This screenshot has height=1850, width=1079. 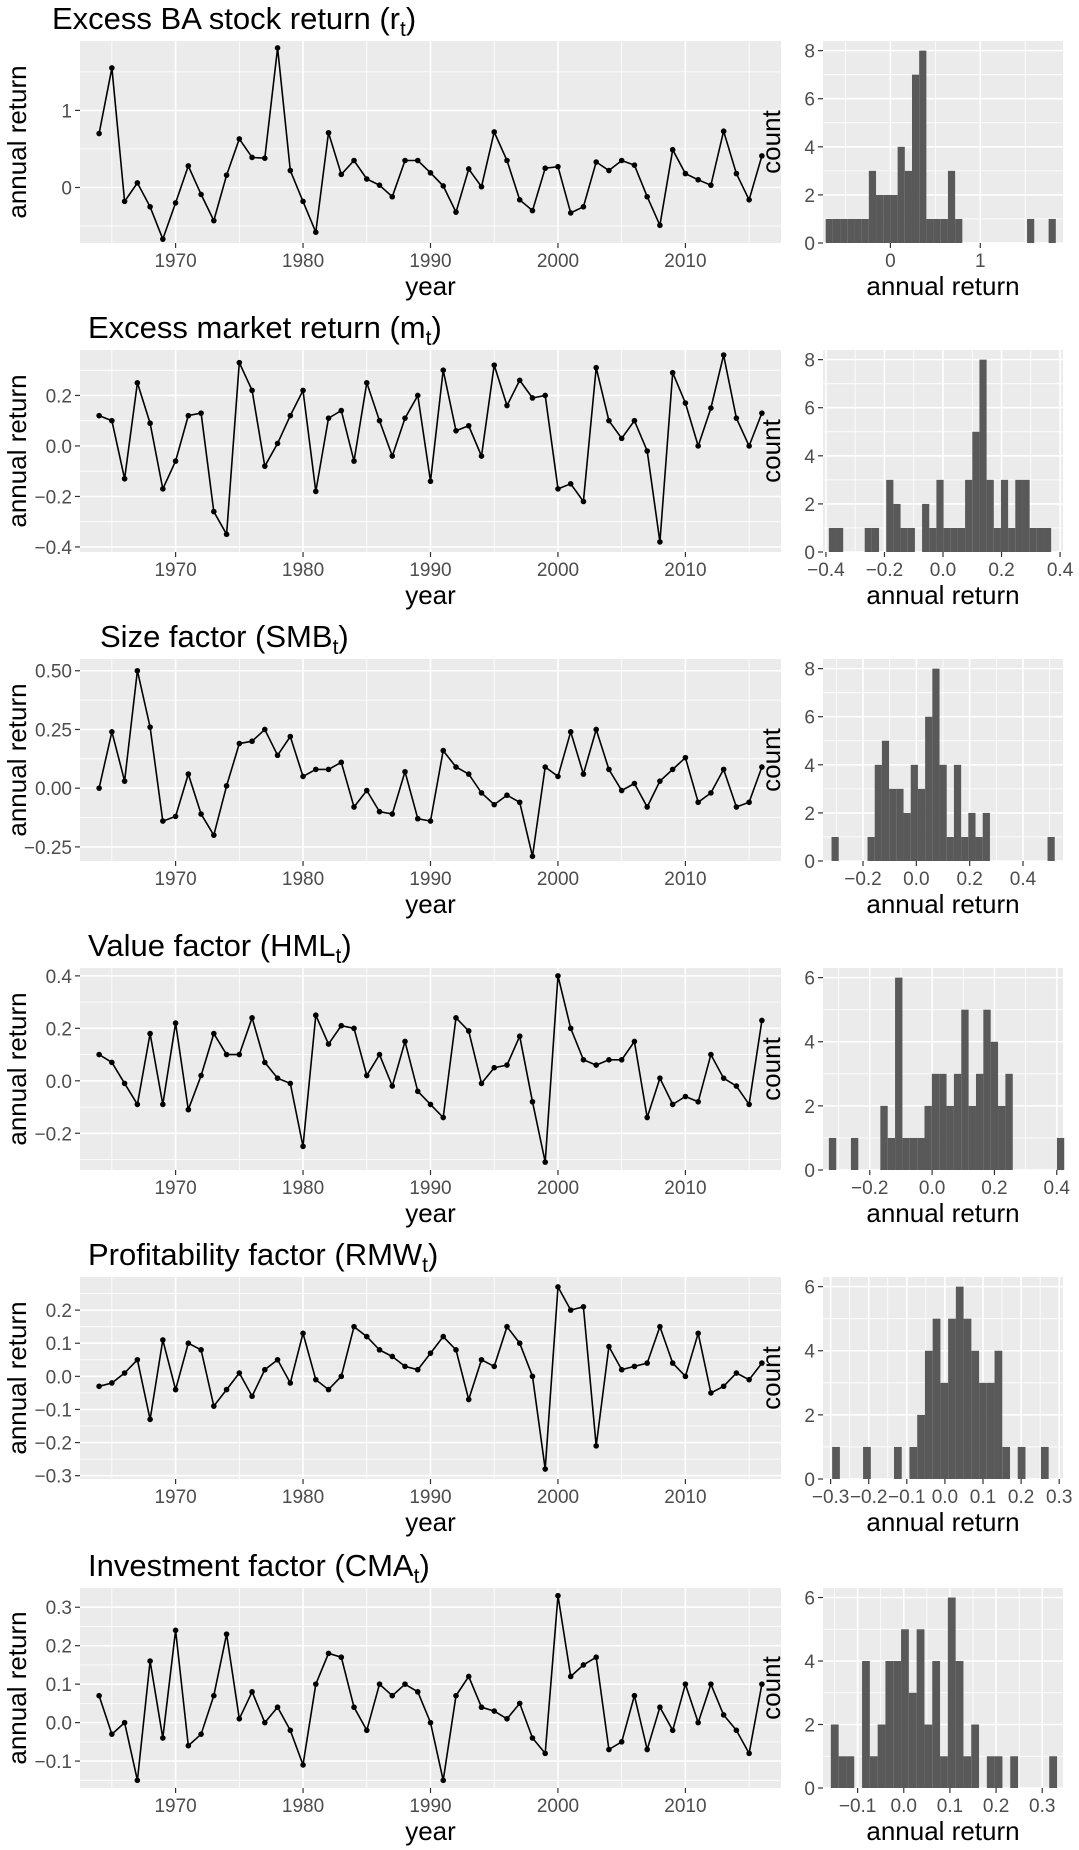 I want to click on y-tick-label: 0.00, so click(x=53, y=789).